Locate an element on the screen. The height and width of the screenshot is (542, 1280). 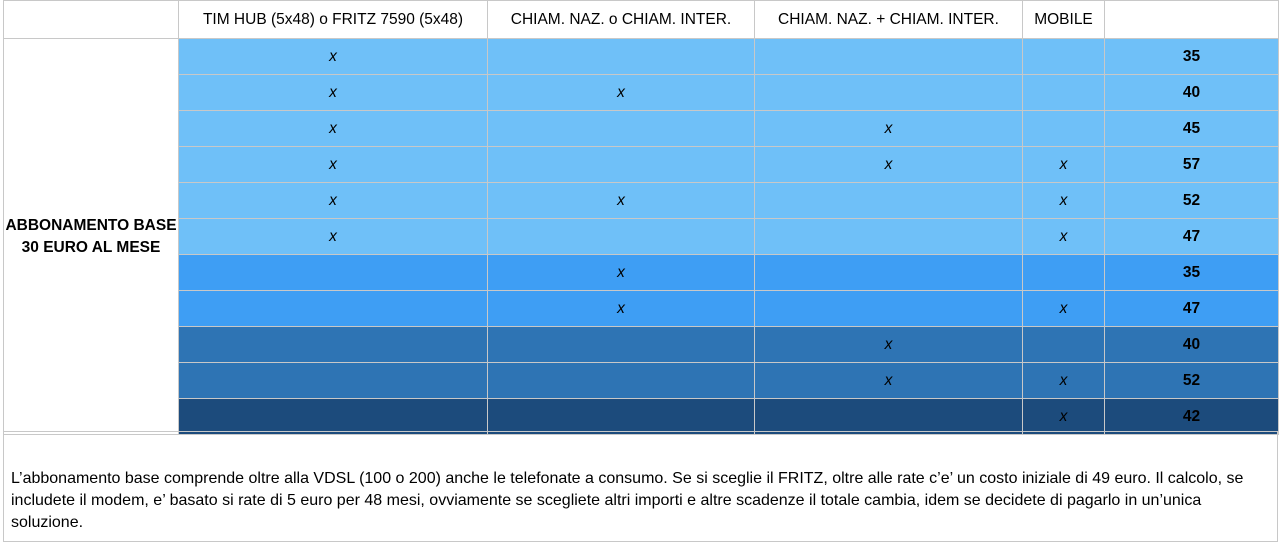
header-cell-corner is located at coordinates (91, 19).